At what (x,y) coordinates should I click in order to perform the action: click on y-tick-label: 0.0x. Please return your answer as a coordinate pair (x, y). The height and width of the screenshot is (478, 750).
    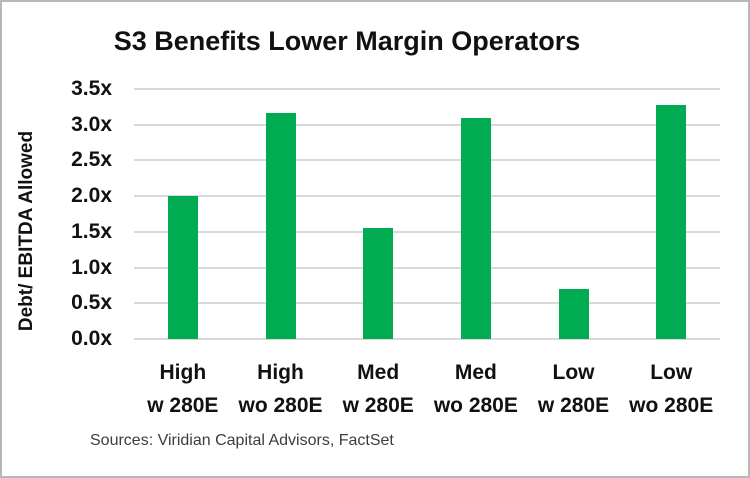
    Looking at the image, I should click on (91, 338).